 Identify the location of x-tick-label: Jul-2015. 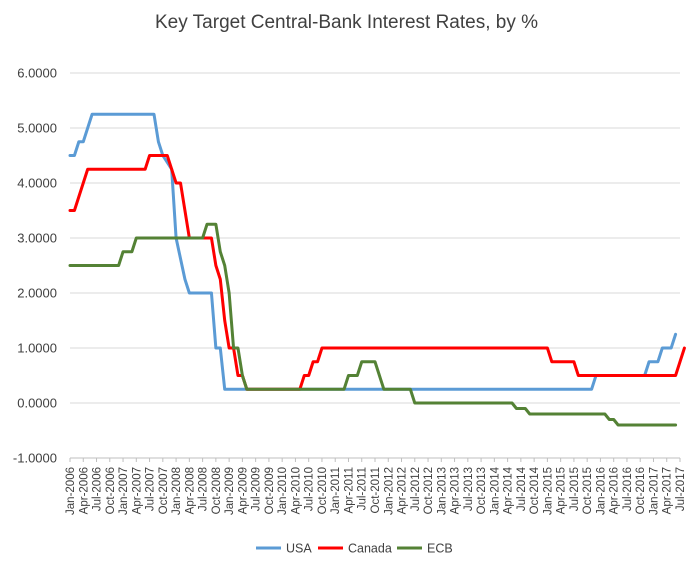
(575, 489).